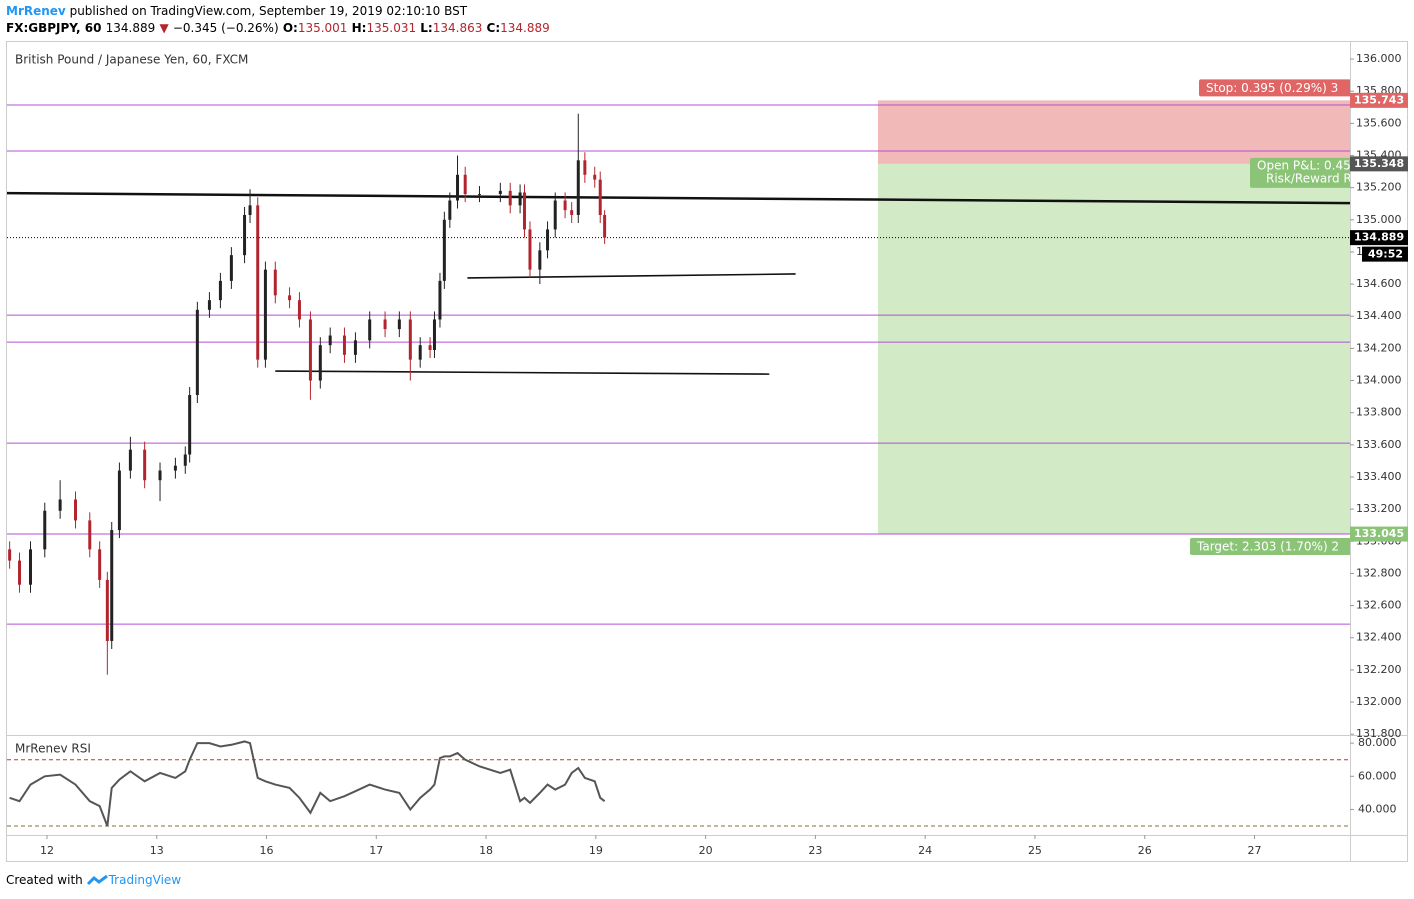 Image resolution: width=1414 pixels, height=899 pixels. I want to click on x-tick-label: 24, so click(925, 850).